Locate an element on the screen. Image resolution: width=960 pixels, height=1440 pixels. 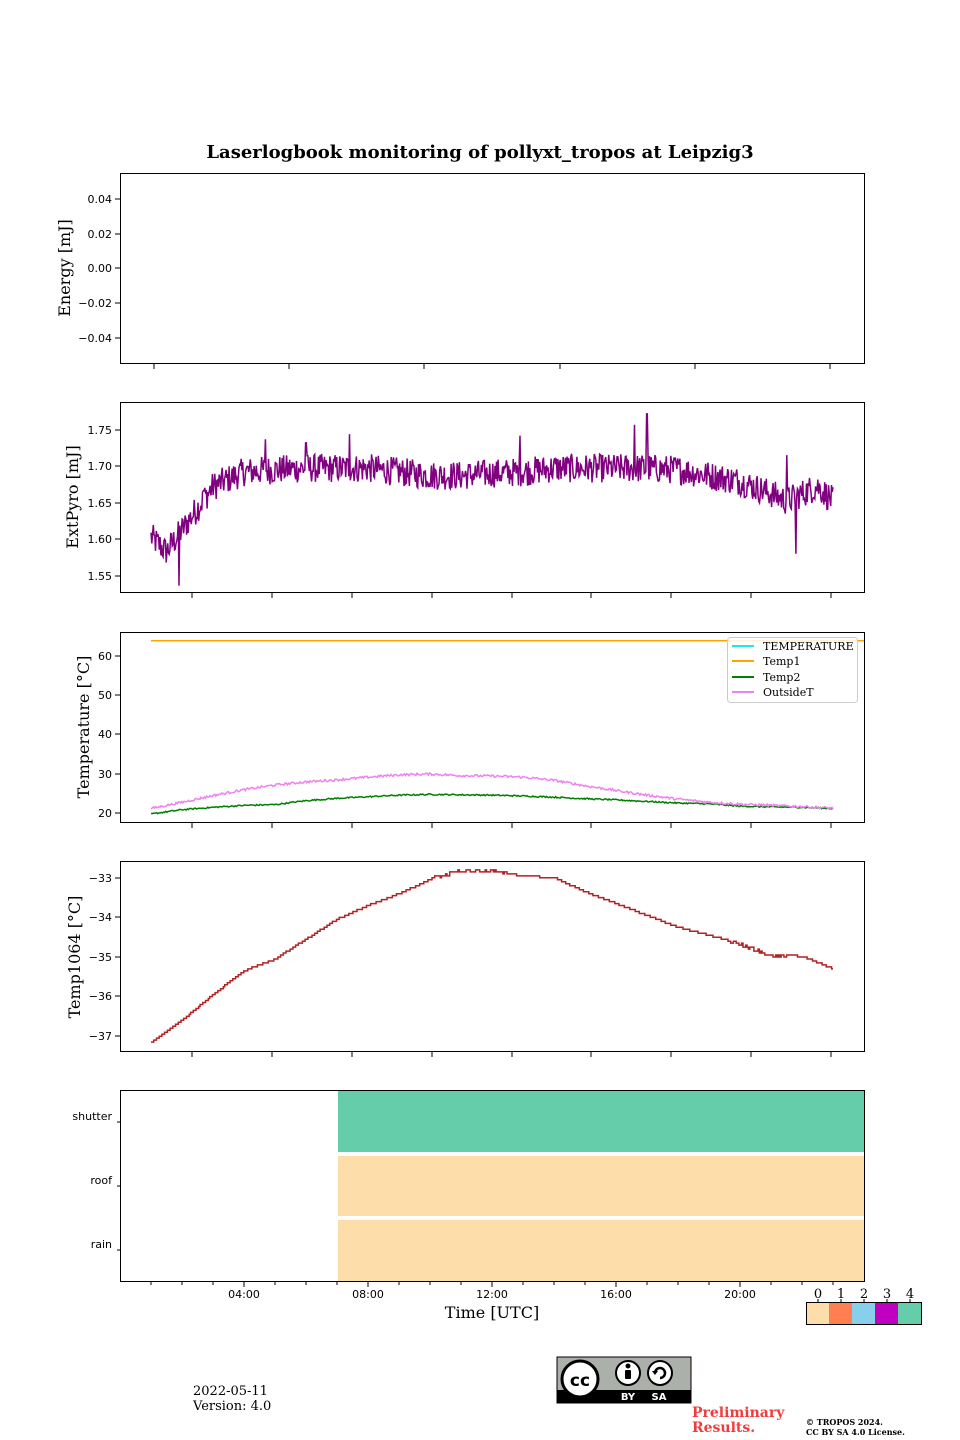
cc-logo-icon is located at coordinates (580, 1379).